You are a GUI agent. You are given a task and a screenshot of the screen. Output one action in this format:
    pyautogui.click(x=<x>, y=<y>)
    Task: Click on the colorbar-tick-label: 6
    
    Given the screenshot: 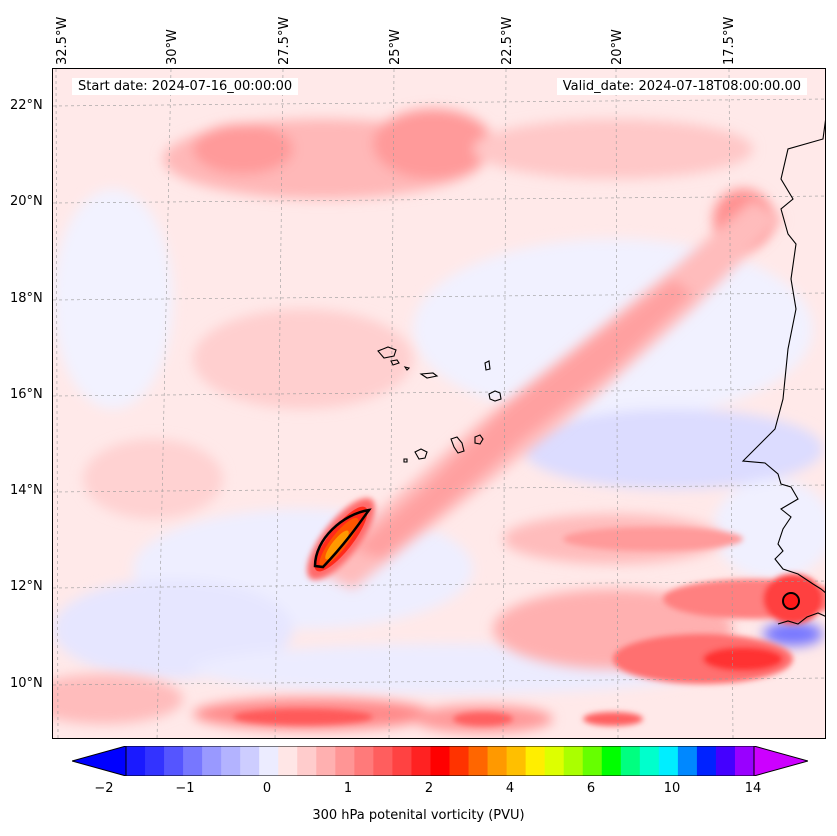 What is the action you would take?
    pyautogui.click(x=591, y=788)
    